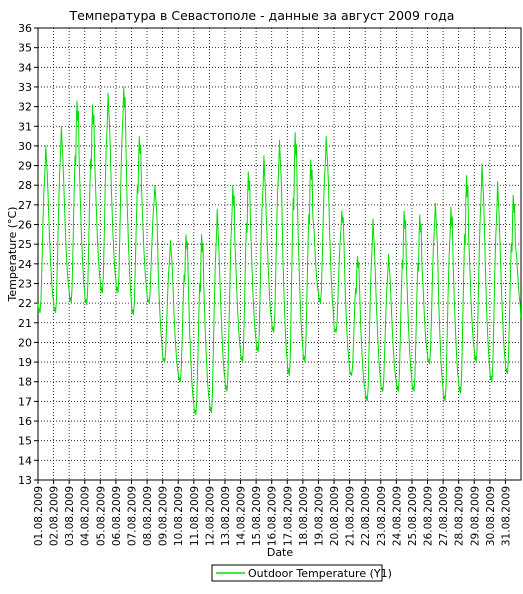  I want to click on y-tick-label: 14, so click(25, 460).